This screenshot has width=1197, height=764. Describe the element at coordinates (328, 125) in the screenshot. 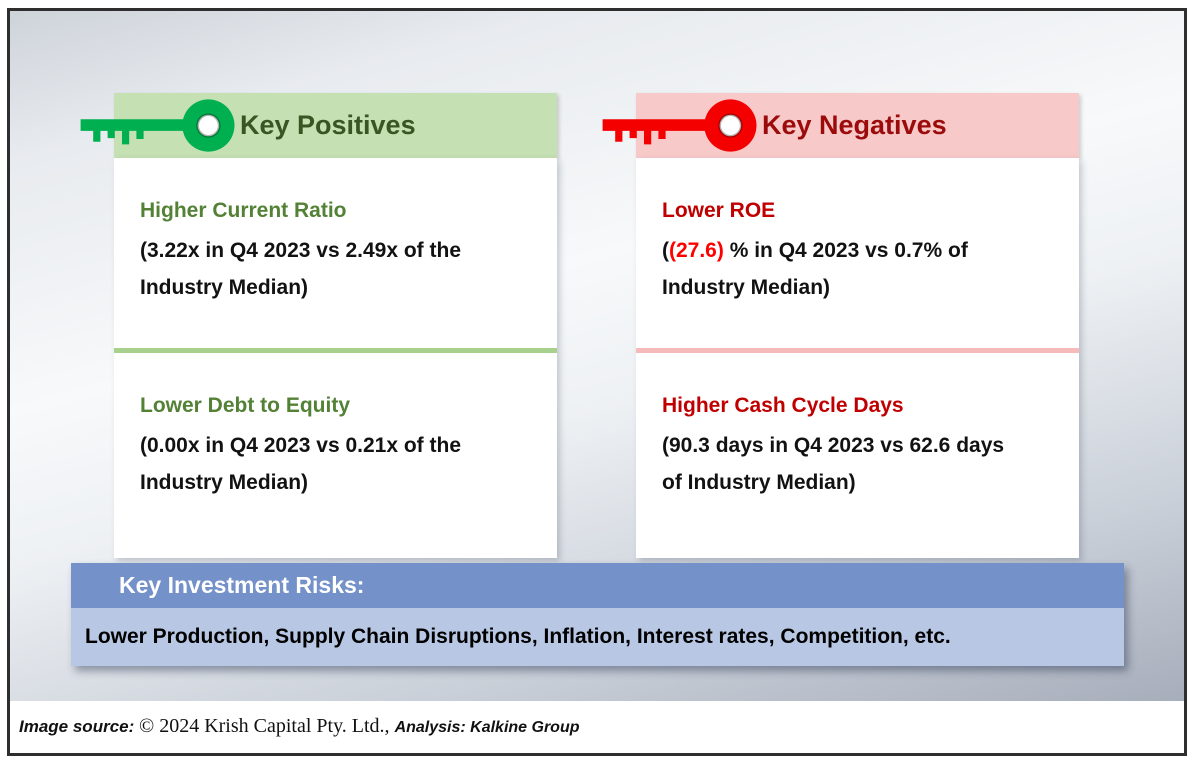

I see `key-positives-title: Key Positives` at that location.